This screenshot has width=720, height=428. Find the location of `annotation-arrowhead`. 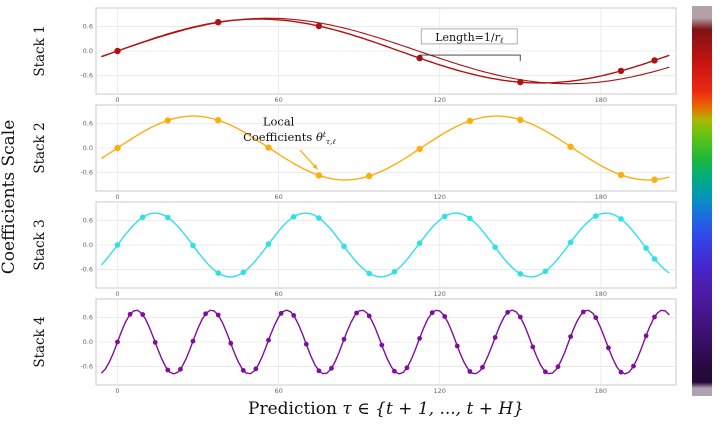

annotation-arrowhead is located at coordinates (315, 167).